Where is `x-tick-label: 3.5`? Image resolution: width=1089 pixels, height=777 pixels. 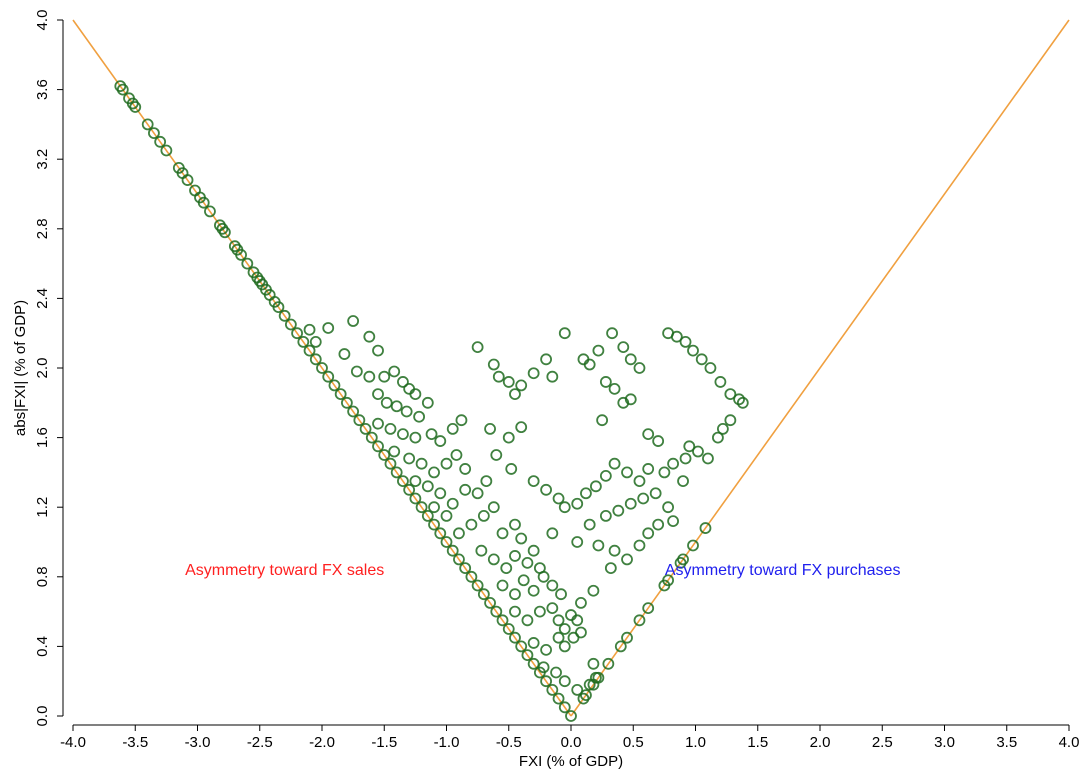 x-tick-label: 3.5 is located at coordinates (1006, 742).